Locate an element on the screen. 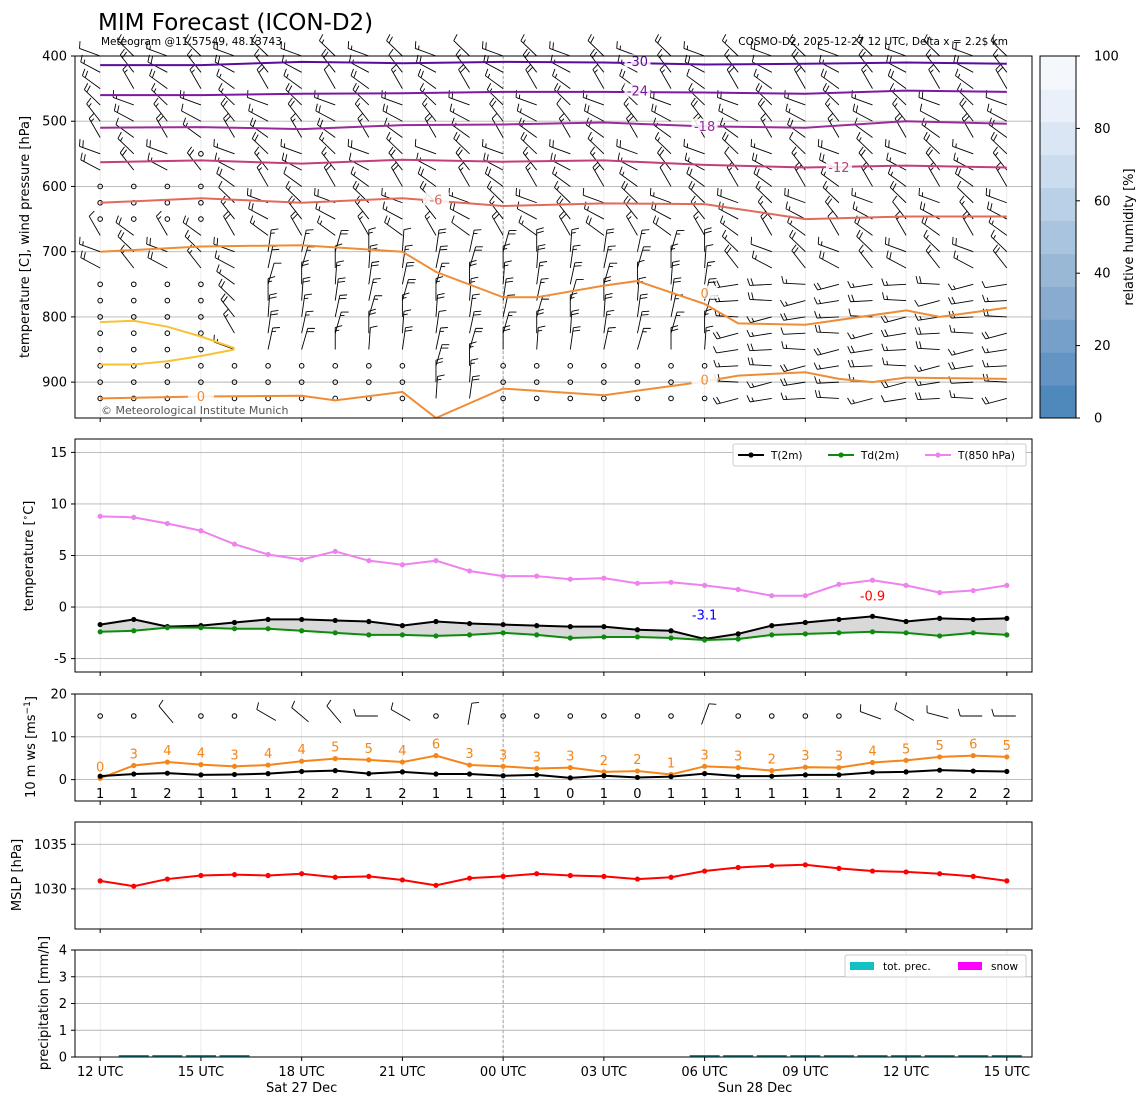 This screenshot has height=1105, width=1148. y-tick-label: 1030 is located at coordinates (50, 889).